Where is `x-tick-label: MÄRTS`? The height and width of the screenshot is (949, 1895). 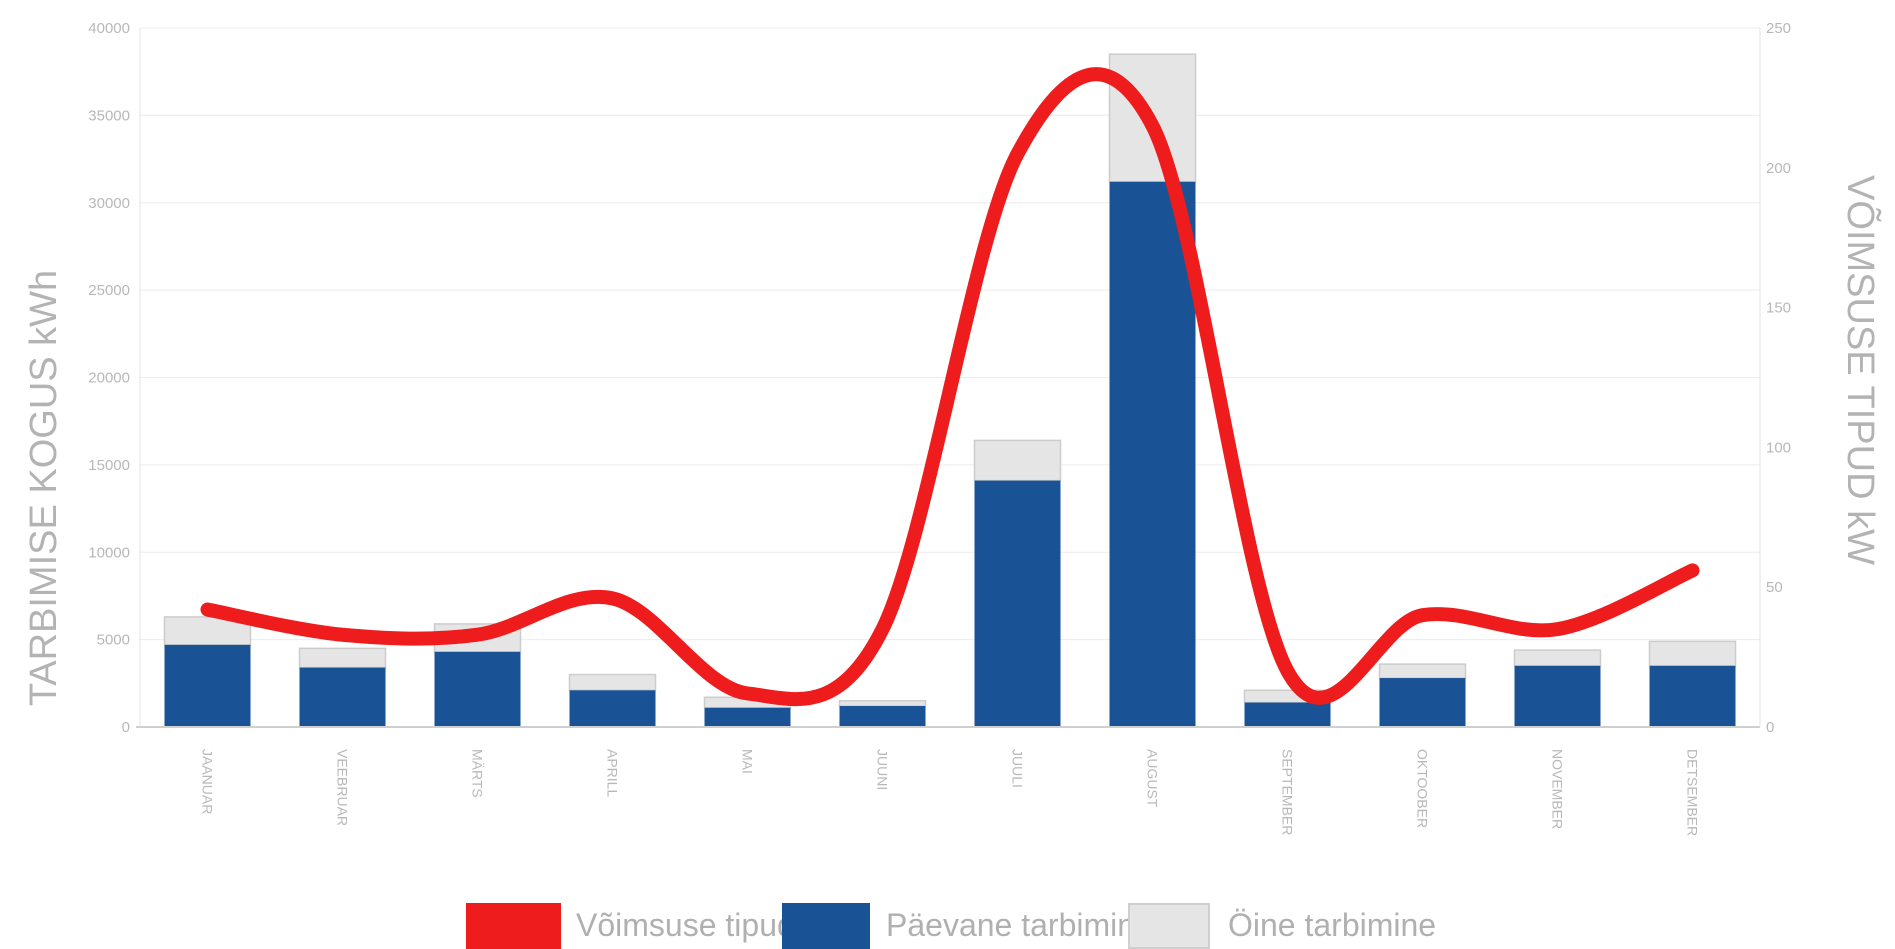
x-tick-label: MÄRTS is located at coordinates (478, 773).